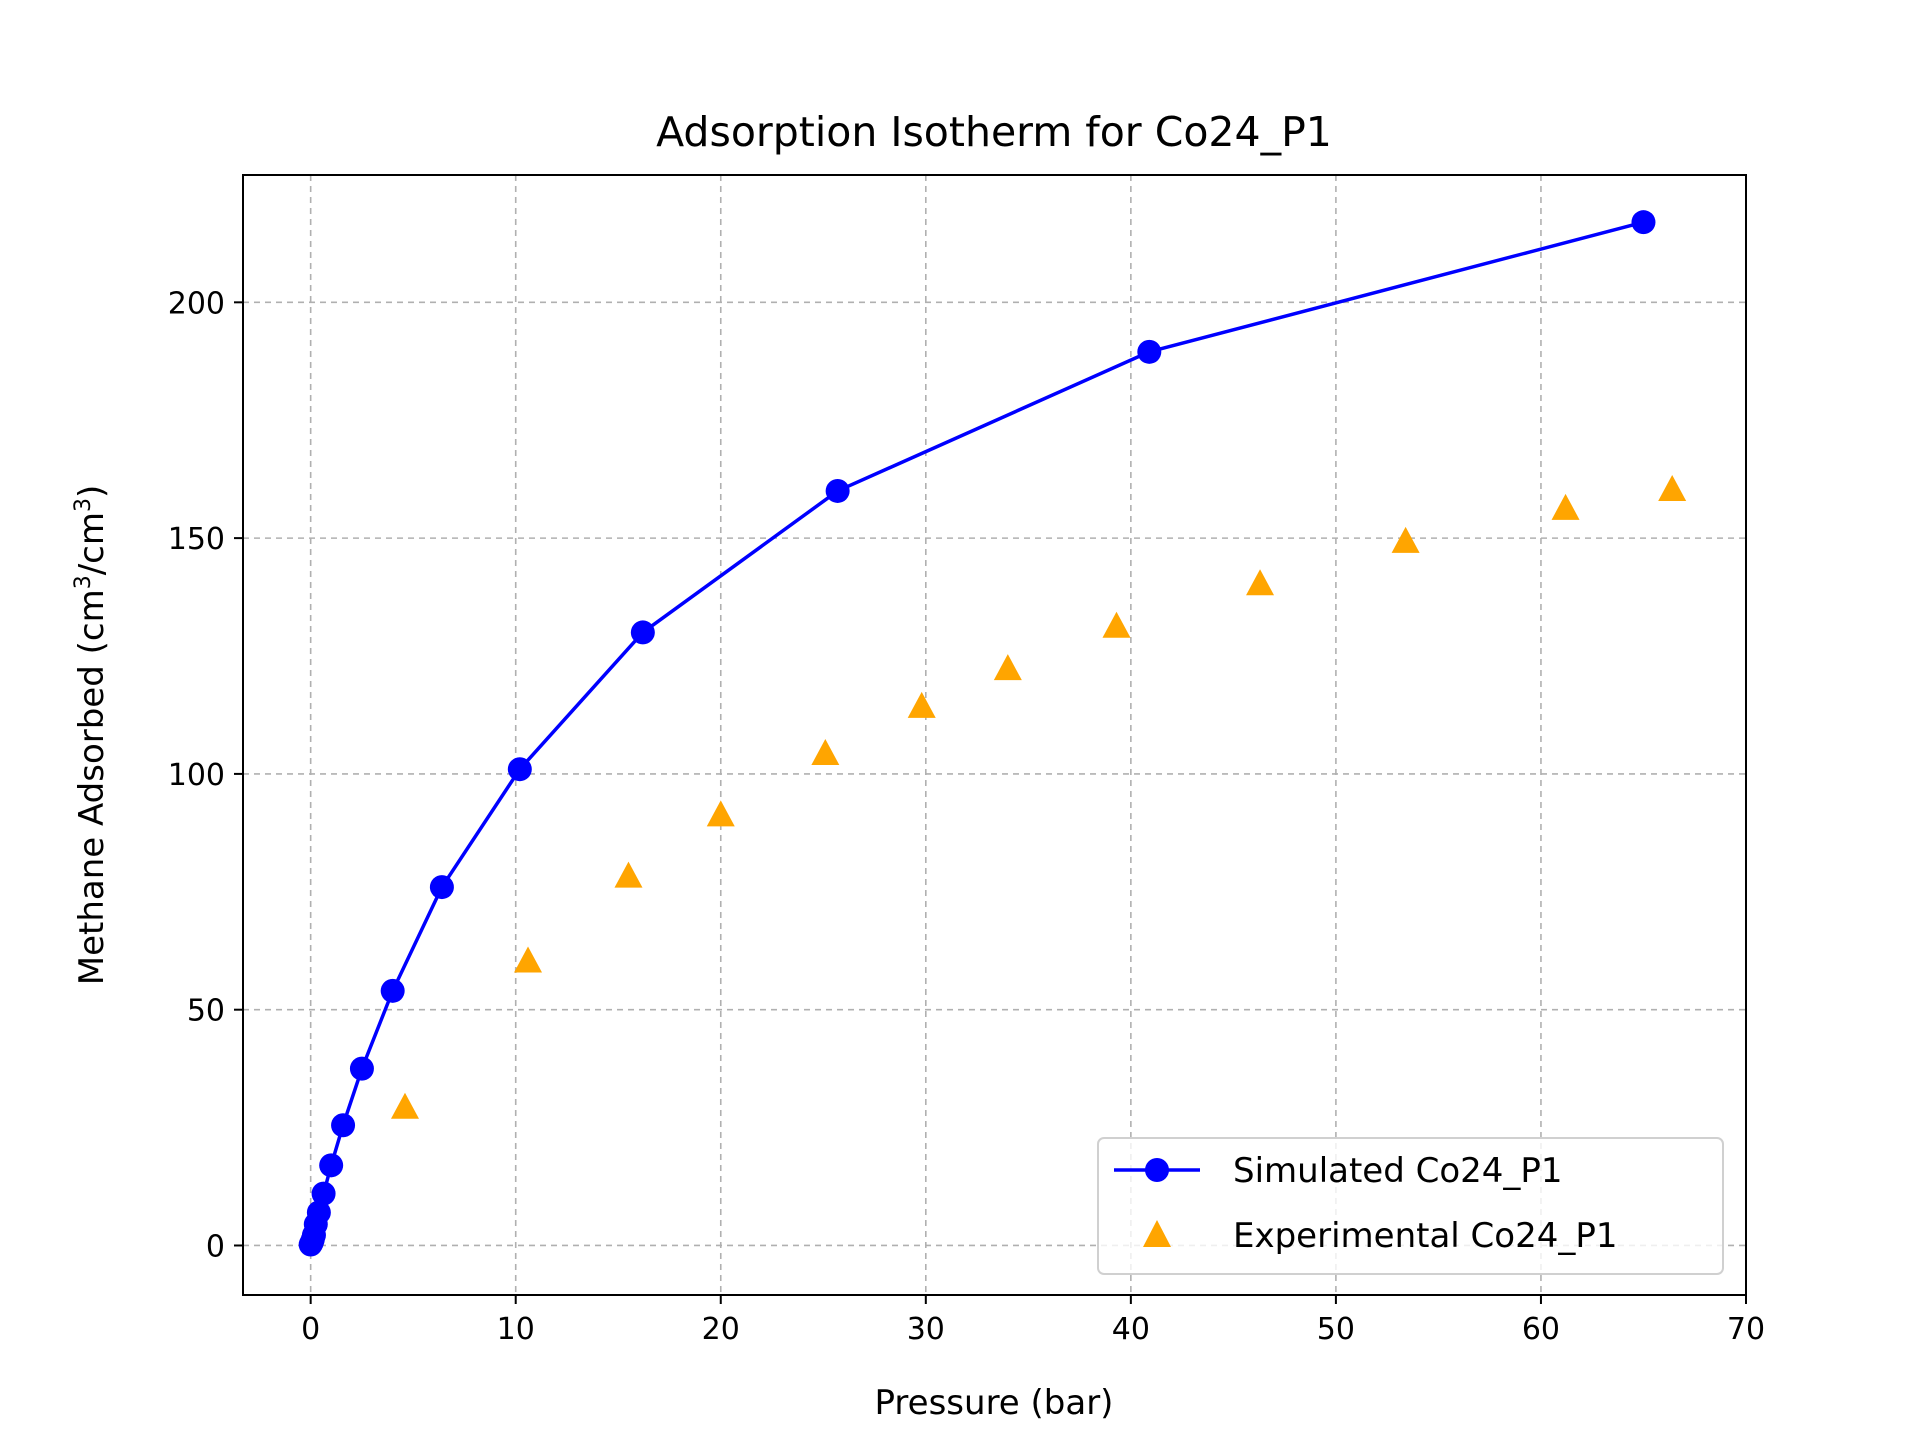 The image size is (1920, 1440). What do you see at coordinates (926, 1329) in the screenshot?
I see `x-tick-label: 30` at bounding box center [926, 1329].